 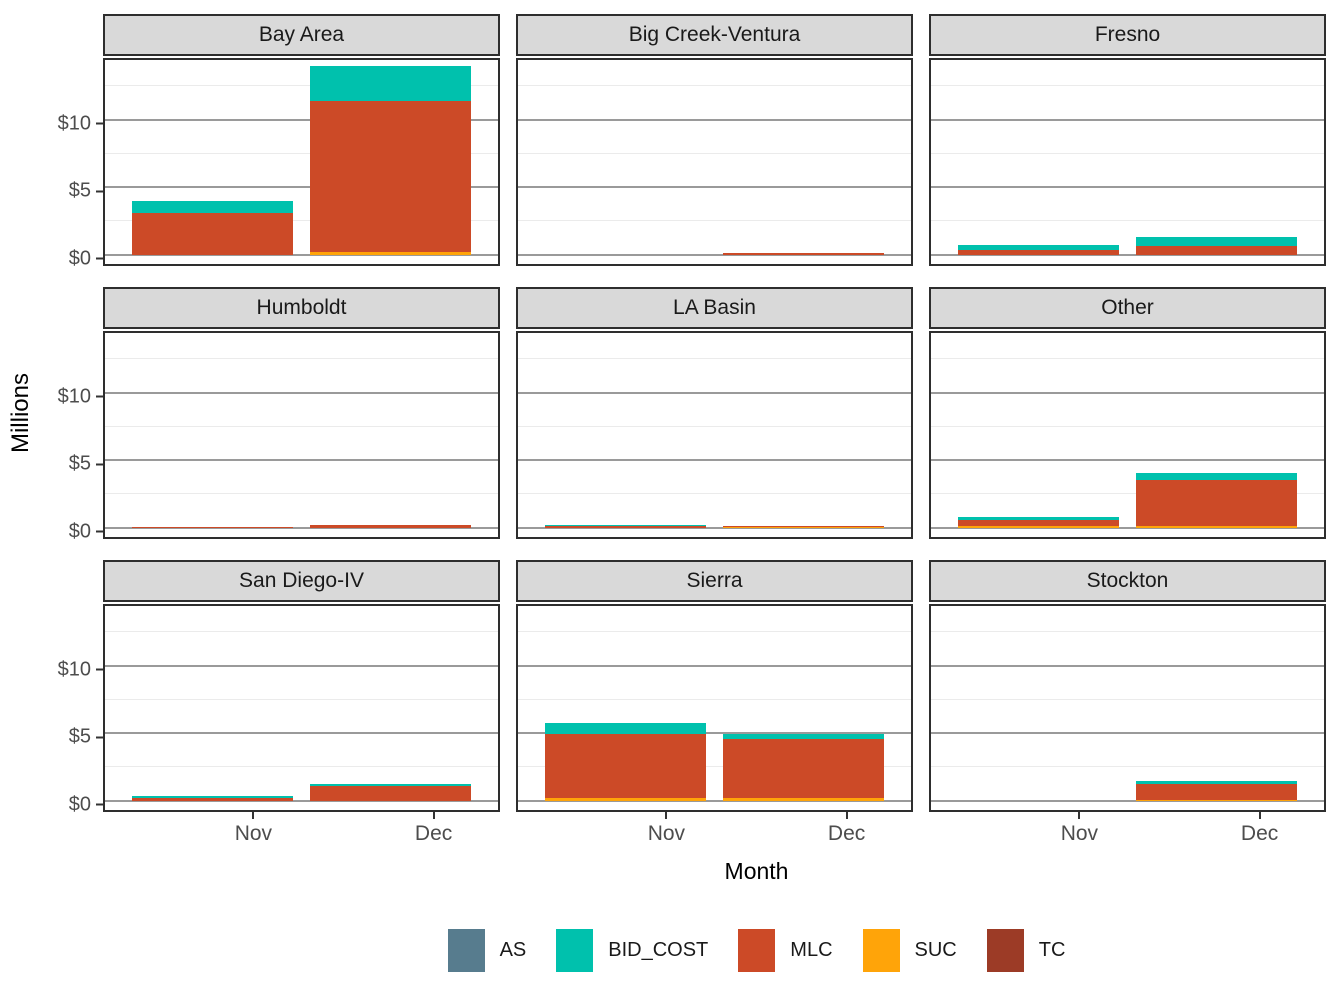 What do you see at coordinates (466, 950) in the screenshot?
I see `legend-swatch-as` at bounding box center [466, 950].